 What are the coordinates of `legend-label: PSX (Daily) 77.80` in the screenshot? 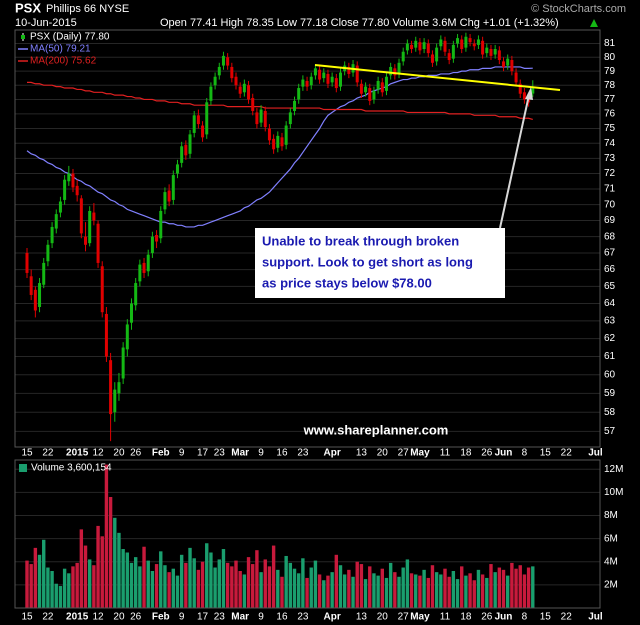 It's located at (70, 37).